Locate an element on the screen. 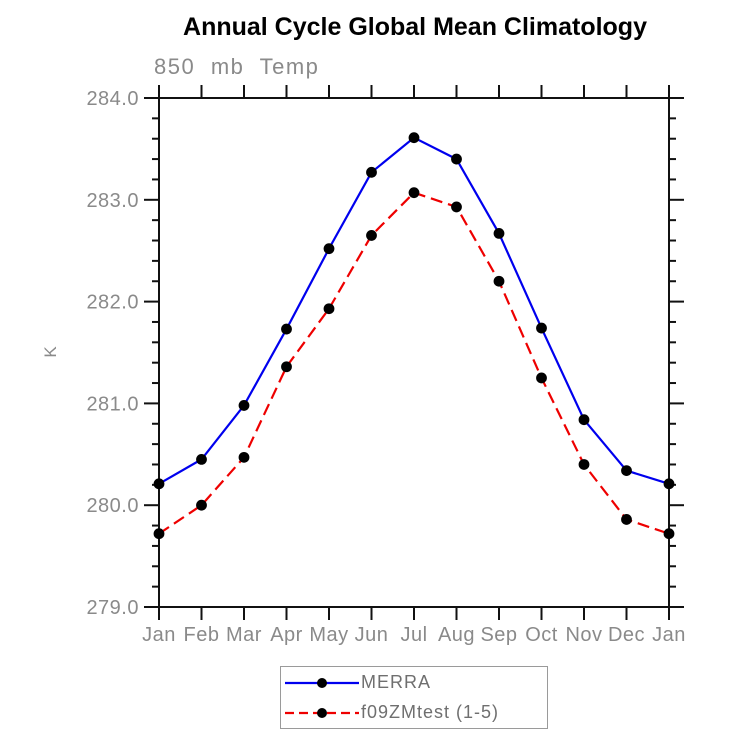  y-axis-tick-label: 283.0 is located at coordinates (112, 201).